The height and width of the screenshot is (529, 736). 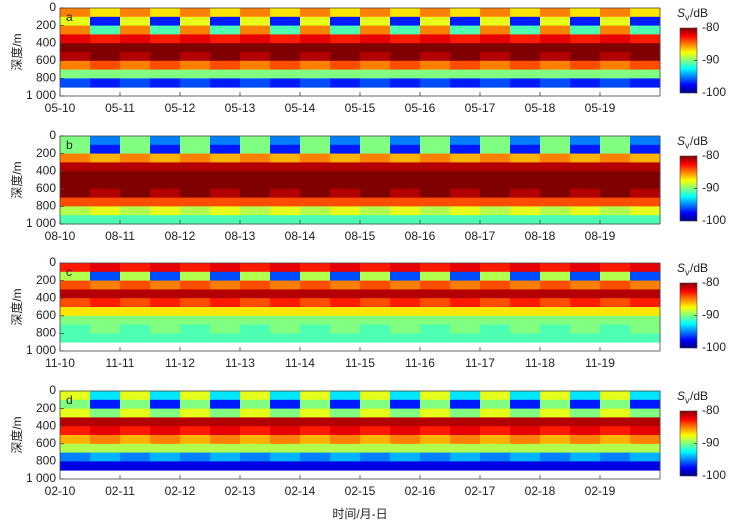 What do you see at coordinates (600, 491) in the screenshot?
I see `x-tick-label: 02-19` at bounding box center [600, 491].